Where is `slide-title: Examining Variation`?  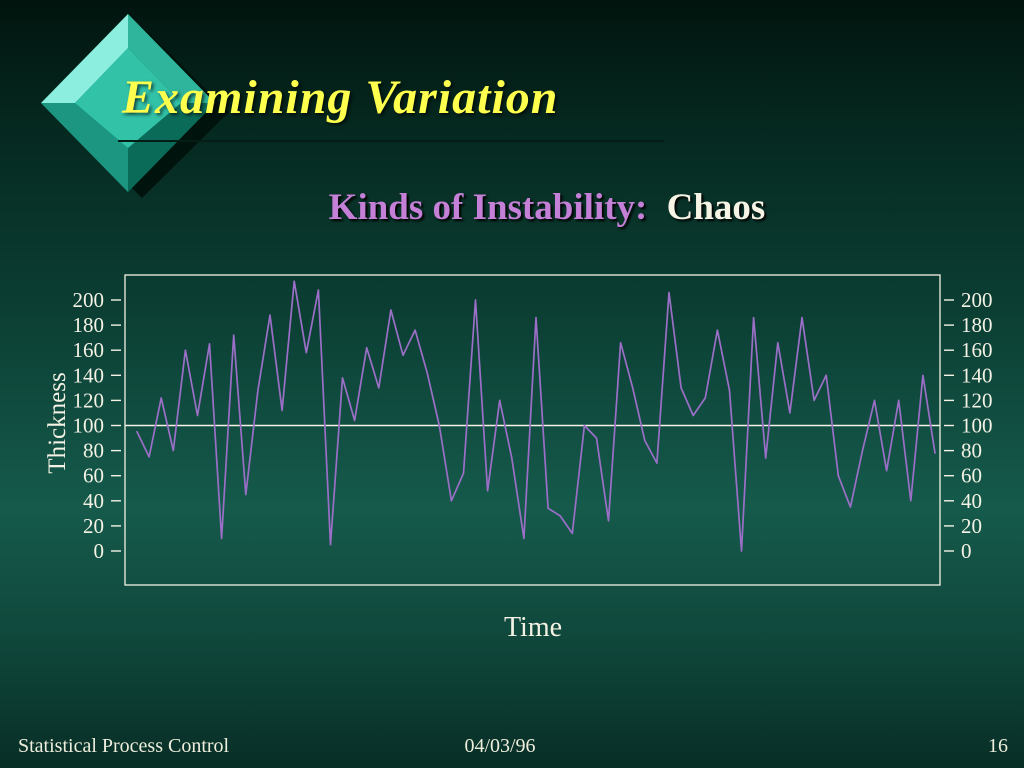 slide-title: Examining Variation is located at coordinates (340, 97).